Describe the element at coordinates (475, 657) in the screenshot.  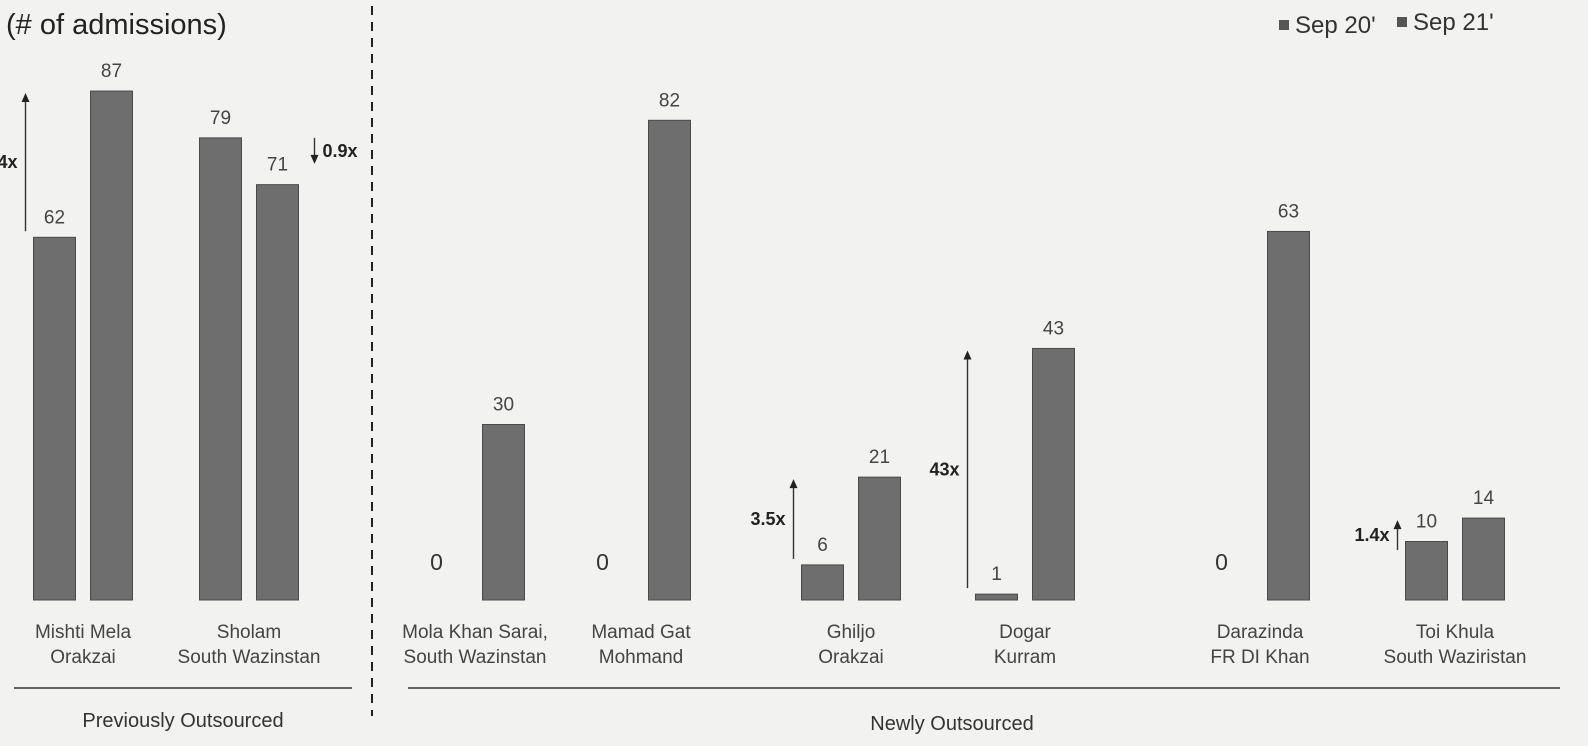
I see `category-label-line2-g1-c0: South Wazinstan` at that location.